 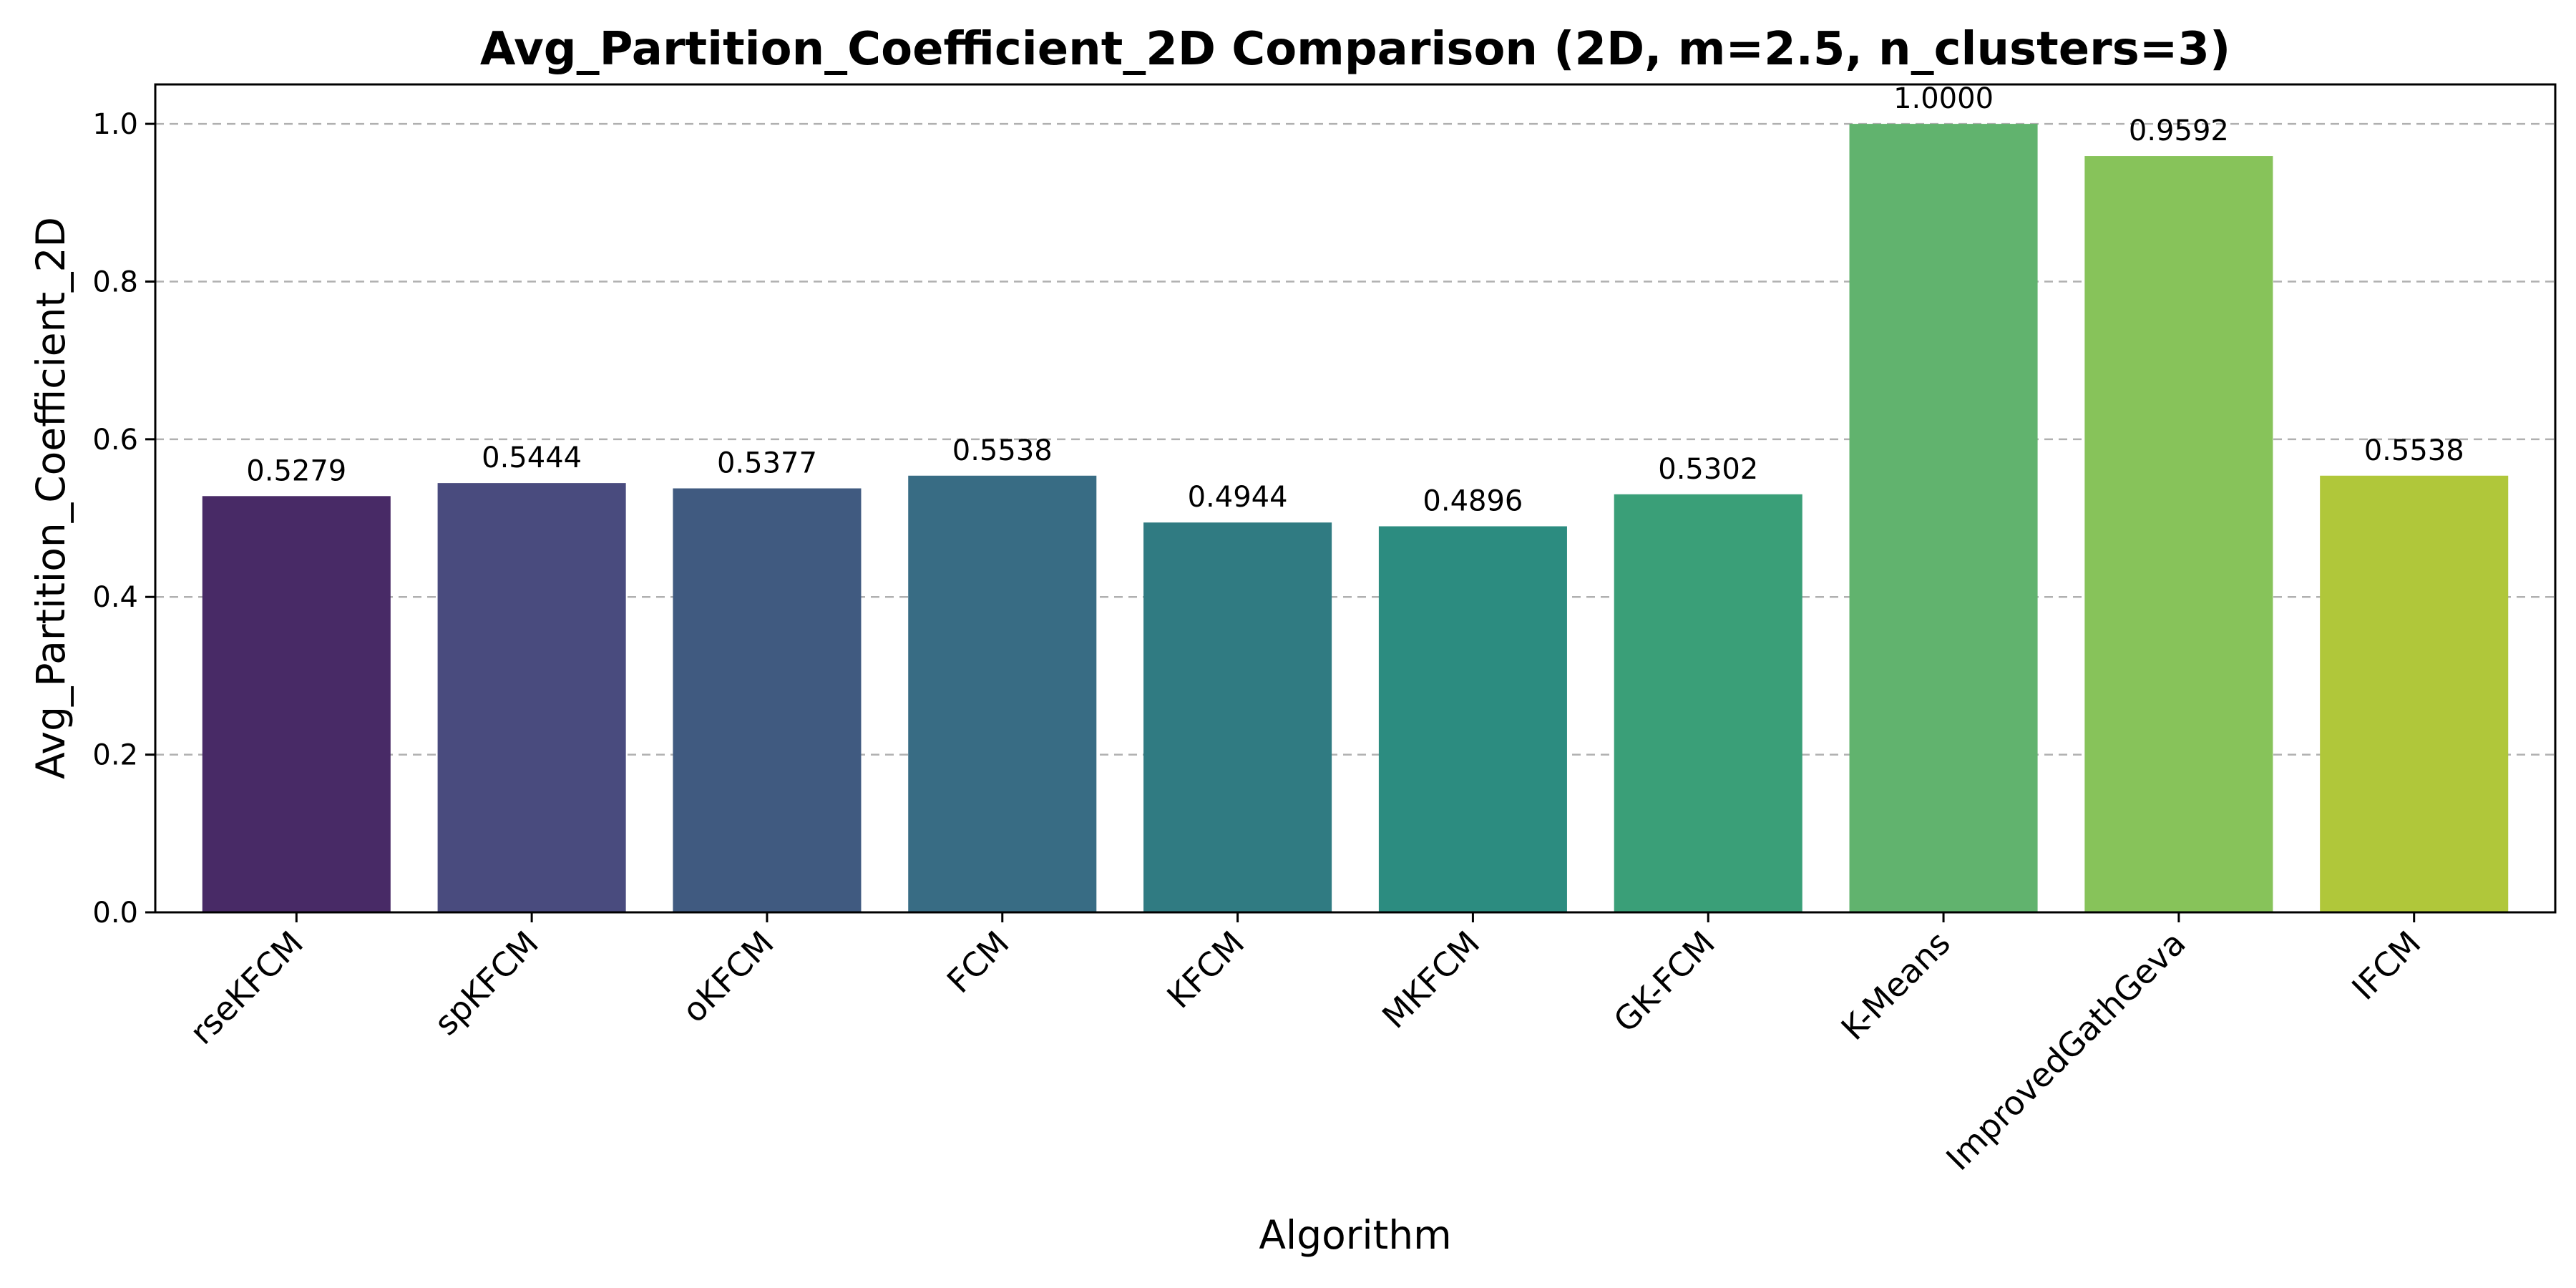 I want to click on y-tick-label: 1.0, so click(x=115, y=124).